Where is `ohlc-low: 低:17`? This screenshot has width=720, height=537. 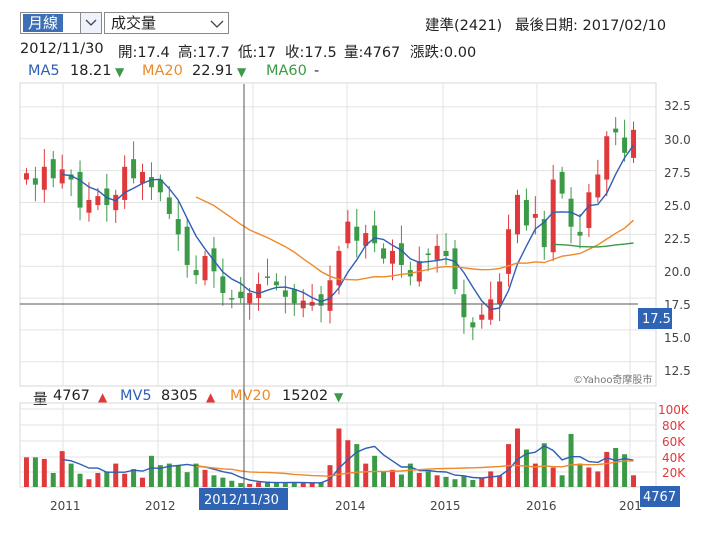 ohlc-low: 低:17 is located at coordinates (257, 53).